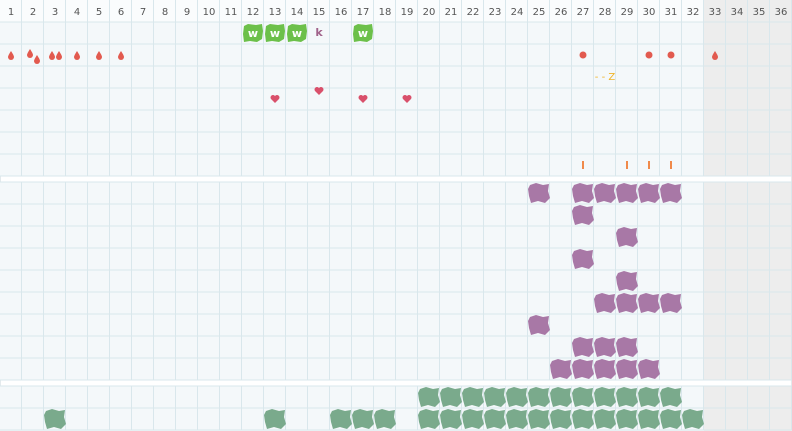  I want to click on column-number: 34, so click(737, 12).